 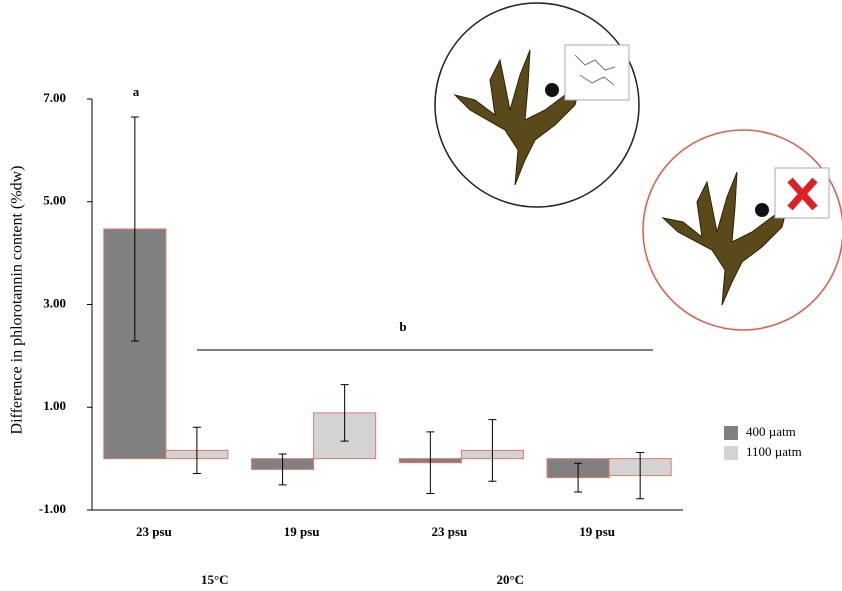 What do you see at coordinates (402, 326) in the screenshot?
I see `annotation: b` at bounding box center [402, 326].